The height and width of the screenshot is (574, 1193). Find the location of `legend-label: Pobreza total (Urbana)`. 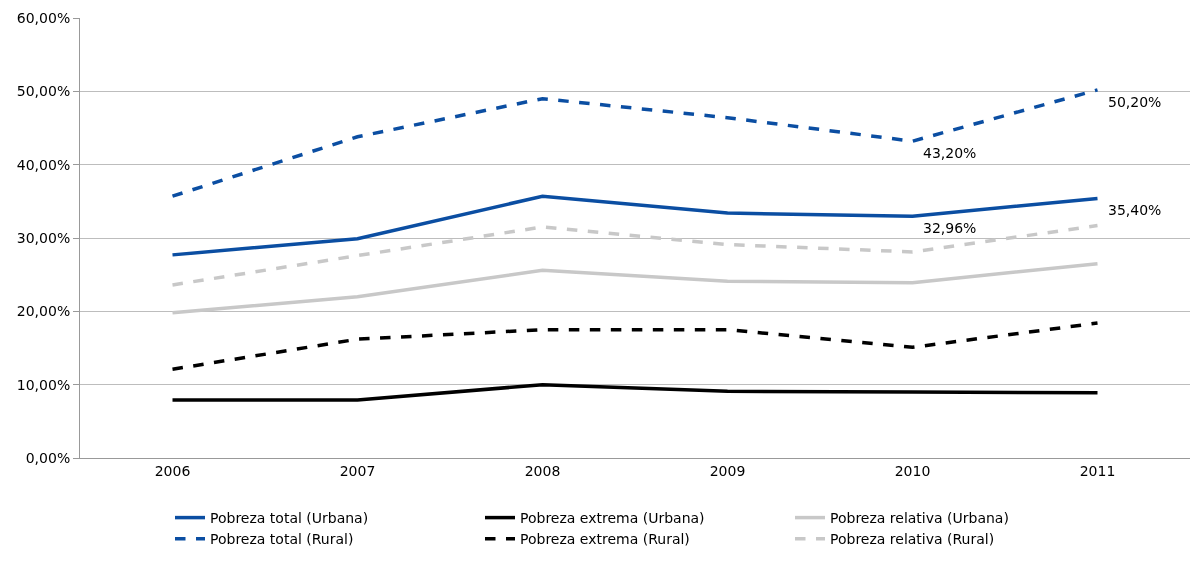

legend-label: Pobreza total (Urbana) is located at coordinates (289, 518).